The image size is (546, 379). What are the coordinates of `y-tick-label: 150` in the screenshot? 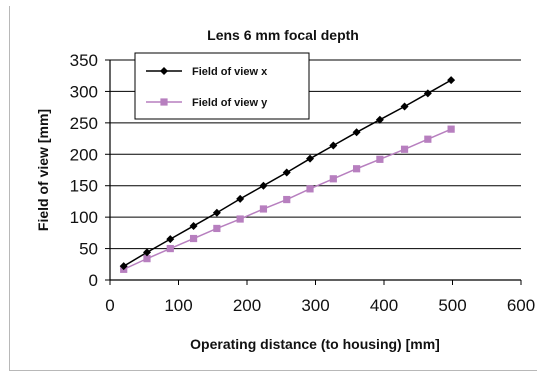 It's located at (84, 186).